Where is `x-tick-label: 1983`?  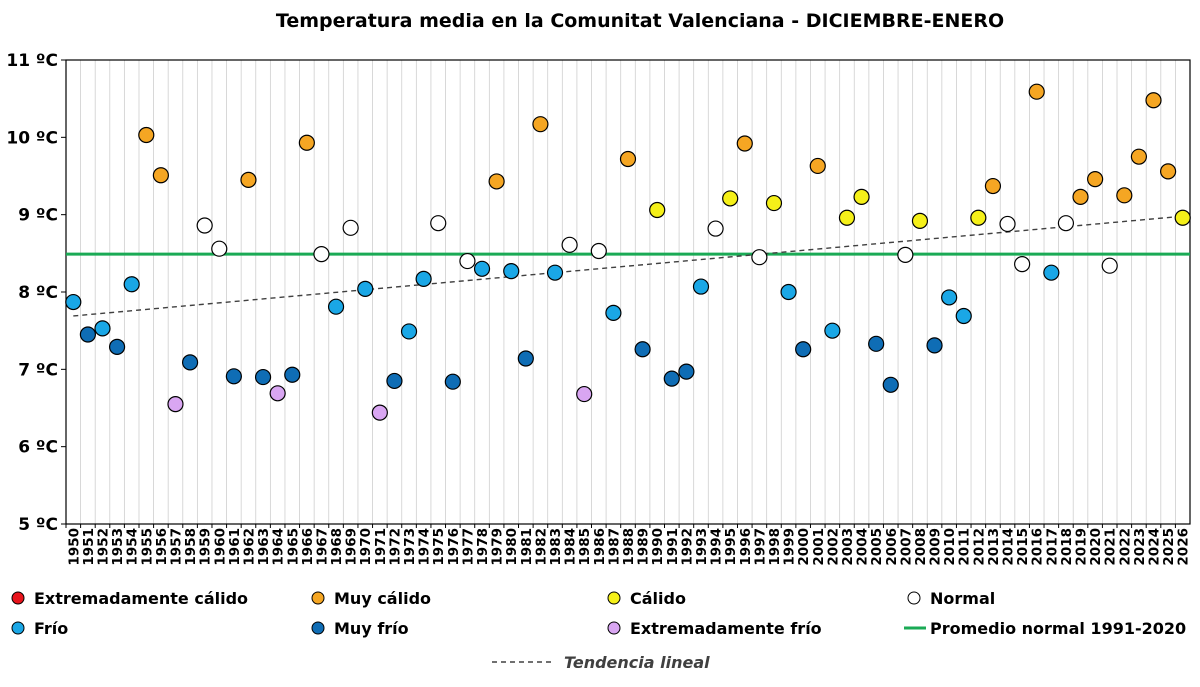 x-tick-label: 1983 is located at coordinates (556, 547).